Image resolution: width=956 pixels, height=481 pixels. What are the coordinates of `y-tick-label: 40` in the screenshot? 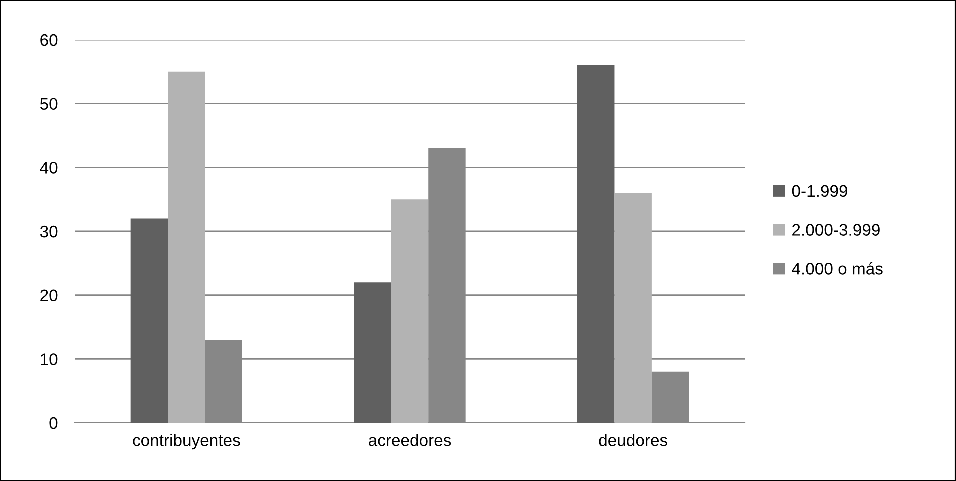 It's located at (49, 168).